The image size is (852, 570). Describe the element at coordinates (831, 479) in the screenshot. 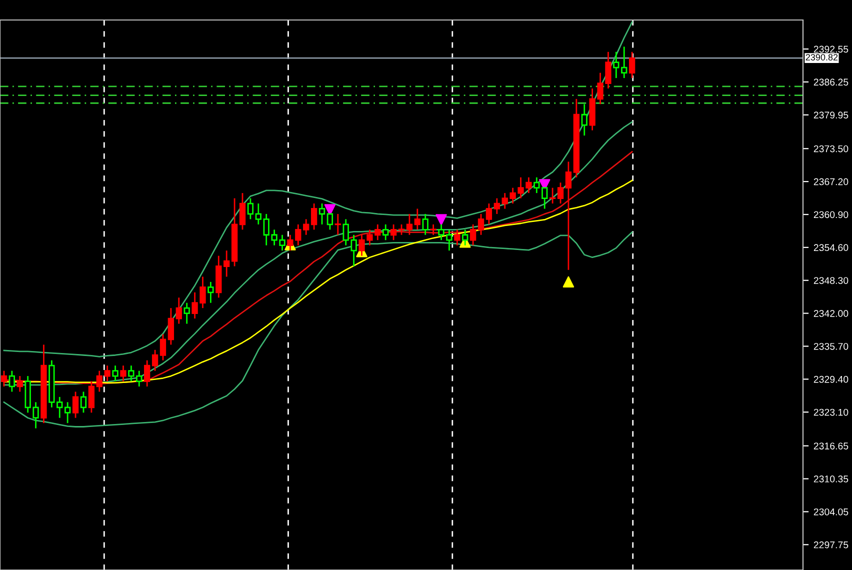

I see `y-tick-label: 2310.35` at that location.